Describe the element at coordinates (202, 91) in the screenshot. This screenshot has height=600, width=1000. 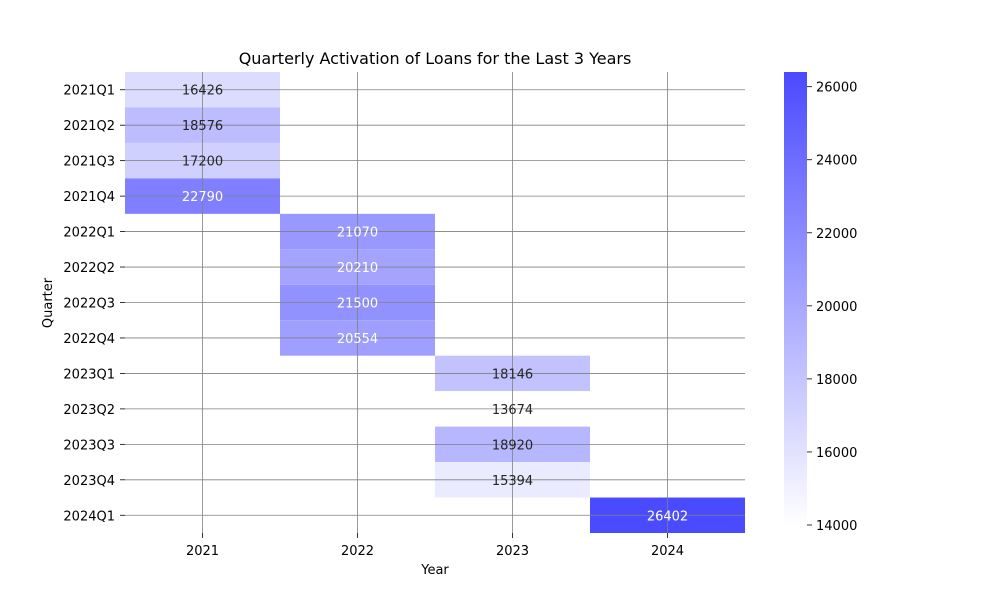
I see `cell-value-label: 16426` at that location.